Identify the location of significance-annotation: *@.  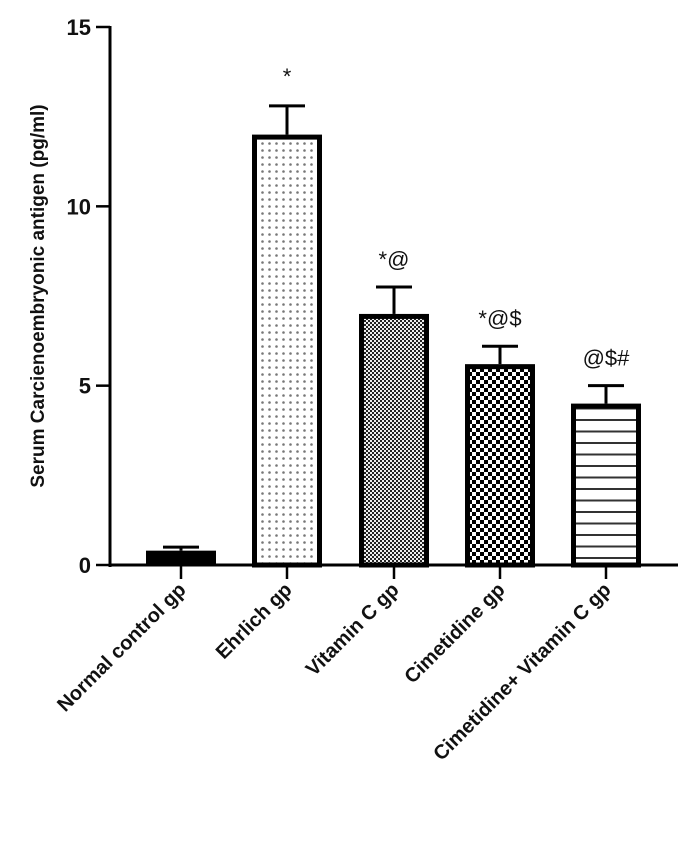
(394, 259).